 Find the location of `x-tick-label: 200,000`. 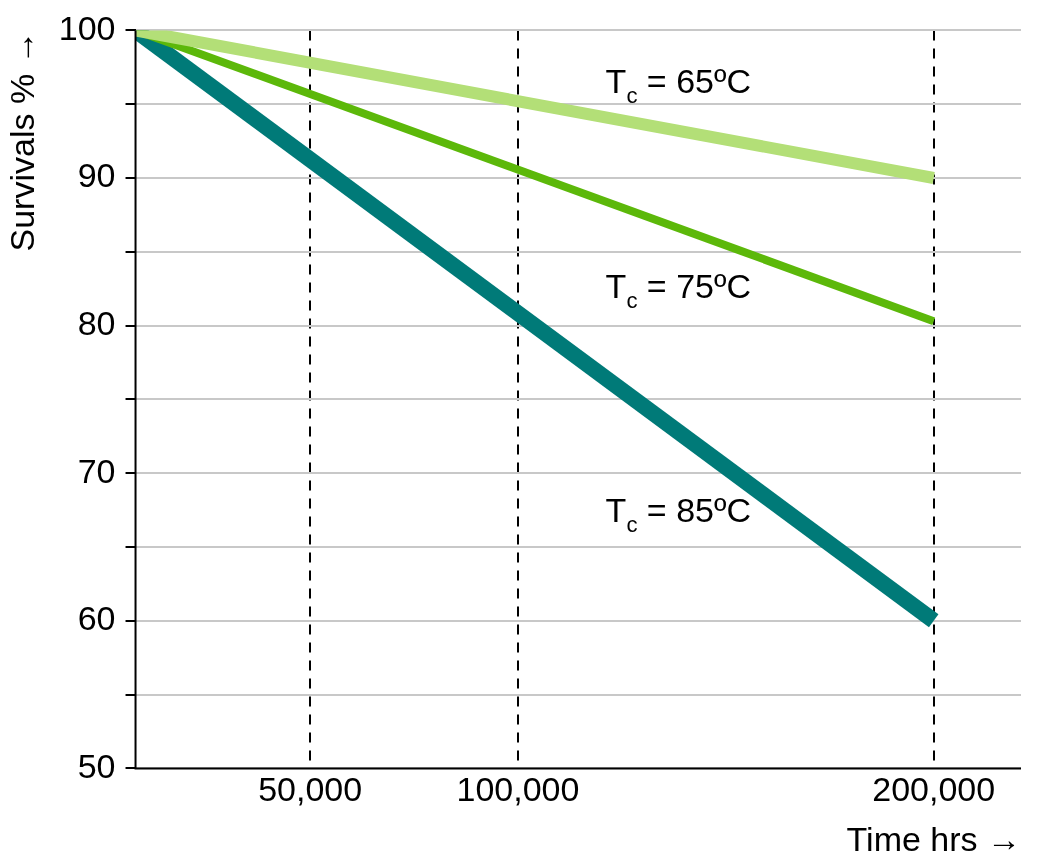

x-tick-label: 200,000 is located at coordinates (934, 789).